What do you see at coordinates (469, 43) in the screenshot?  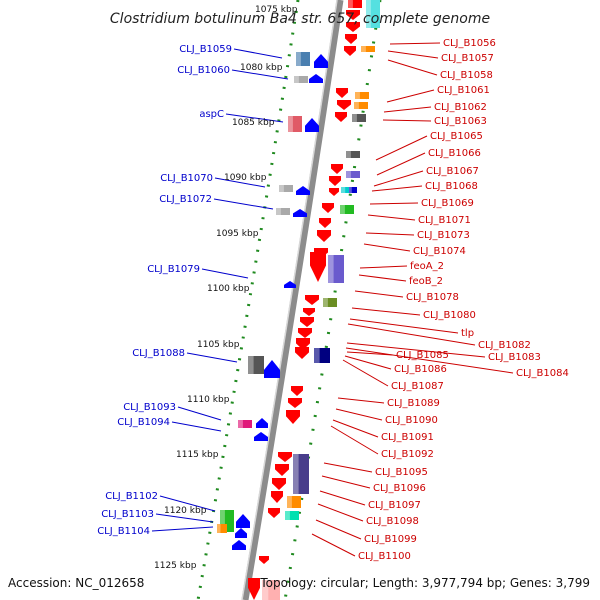 I see `right-gene-label: CLJ_B1056` at bounding box center [469, 43].